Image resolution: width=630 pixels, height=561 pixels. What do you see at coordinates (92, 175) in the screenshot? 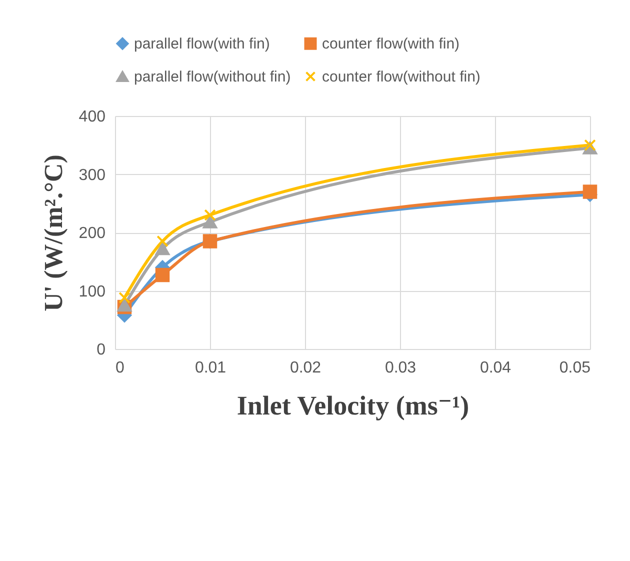
I see `y-tick-label: 300` at bounding box center [92, 175].